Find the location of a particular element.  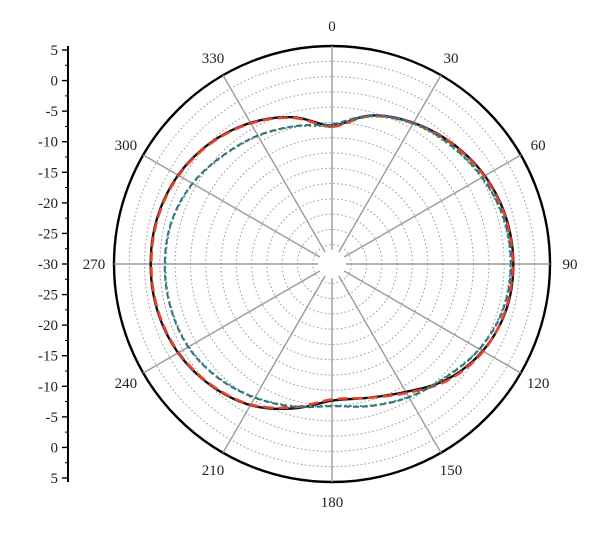

radial-tick-label-4: -15 is located at coordinates (48, 173).